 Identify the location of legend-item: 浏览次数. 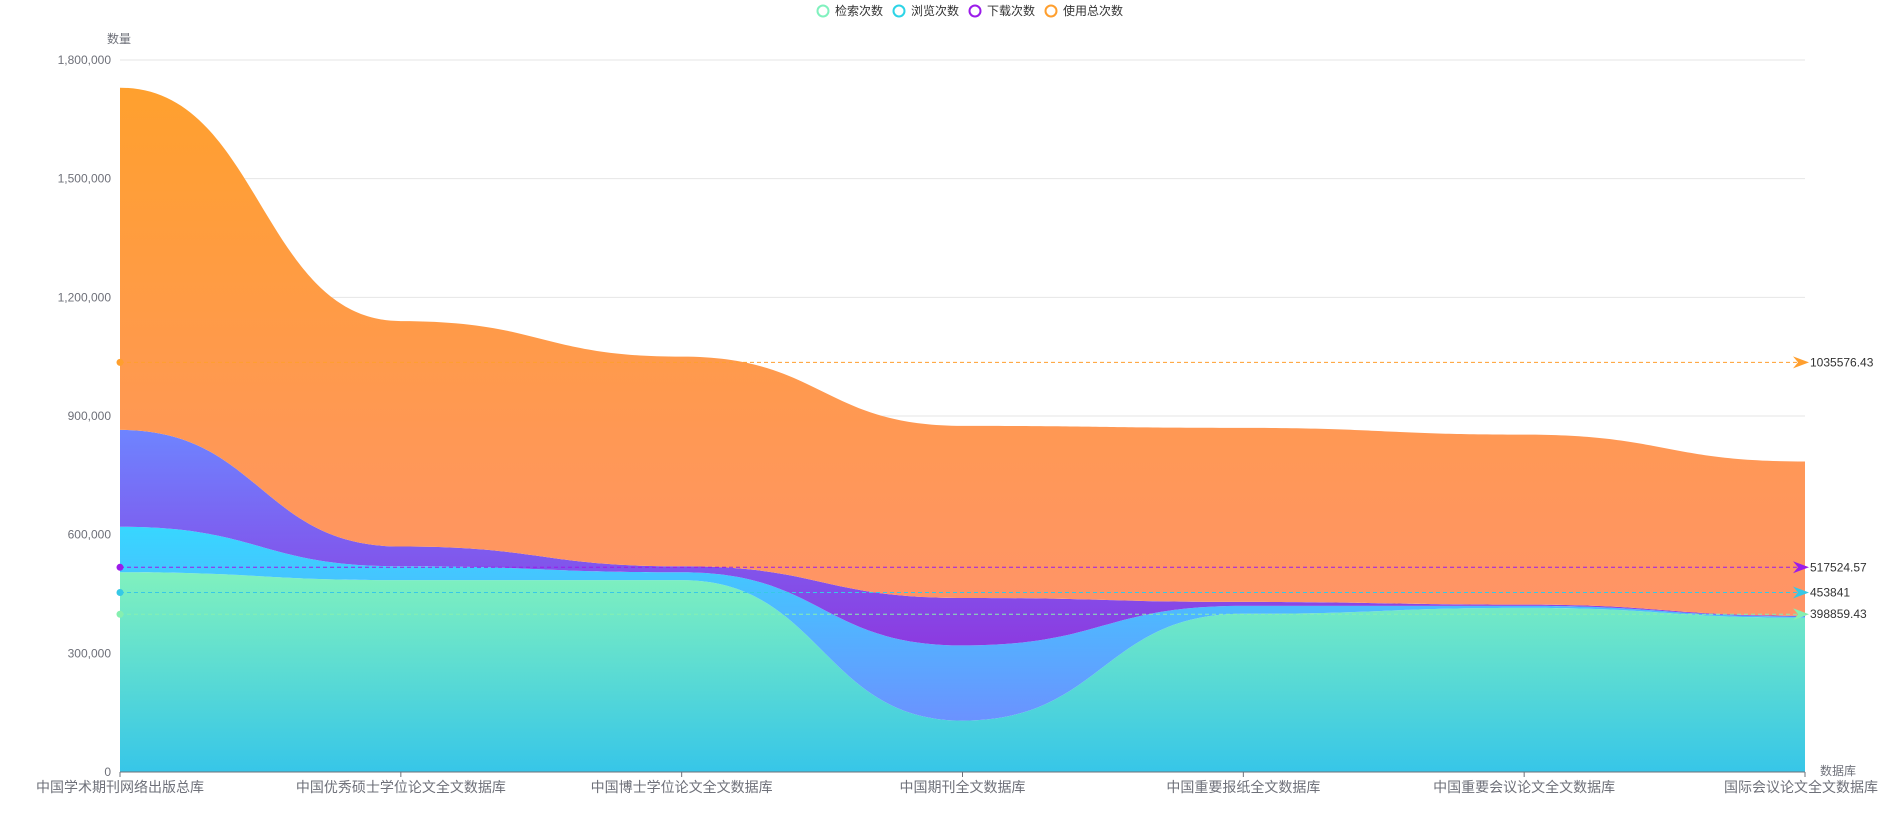
(926, 10).